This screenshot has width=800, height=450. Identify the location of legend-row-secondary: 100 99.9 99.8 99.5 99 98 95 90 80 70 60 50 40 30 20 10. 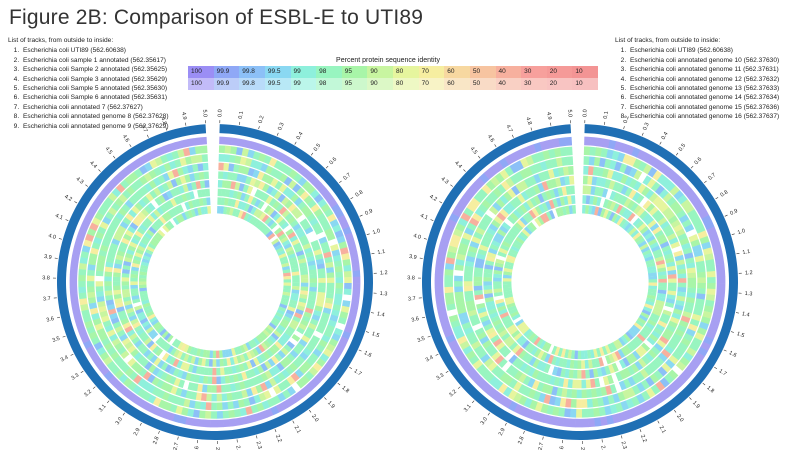
(393, 84).